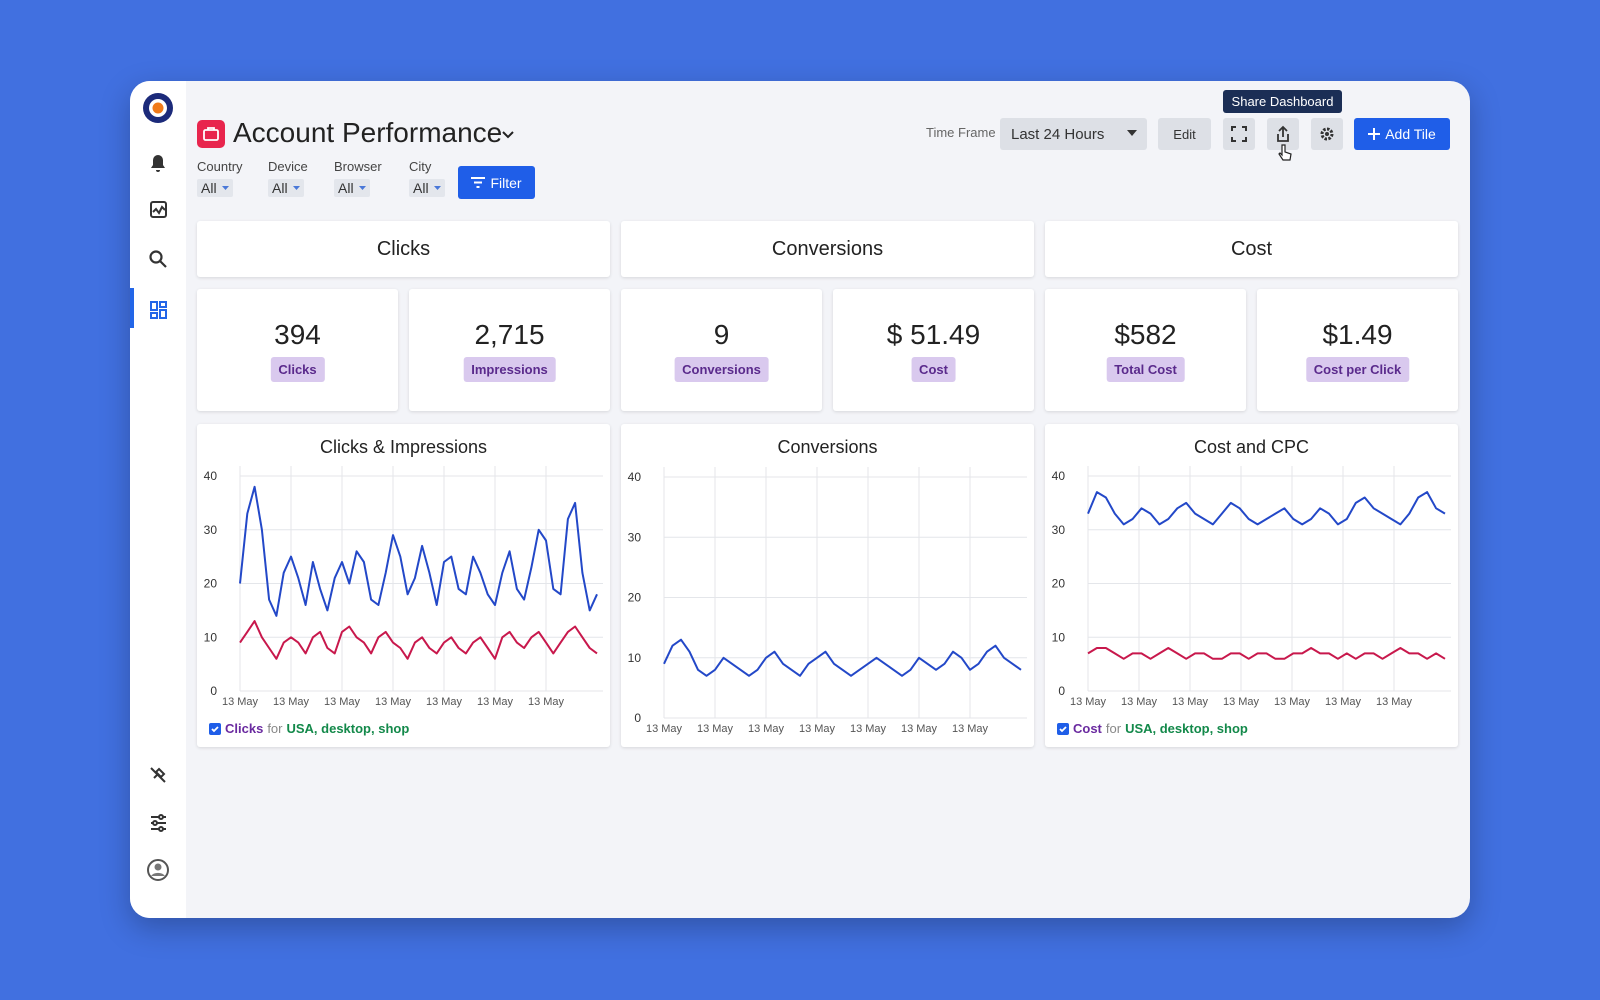 The image size is (1600, 1000). Describe the element at coordinates (244, 728) in the screenshot. I see `legend-metric: Clicks` at that location.